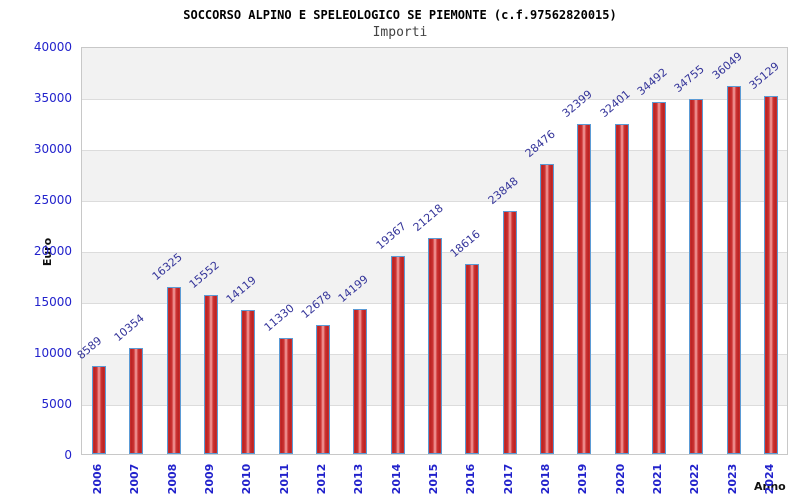  Describe the element at coordinates (68, 455) in the screenshot. I see `y-tick-label: 0` at that location.